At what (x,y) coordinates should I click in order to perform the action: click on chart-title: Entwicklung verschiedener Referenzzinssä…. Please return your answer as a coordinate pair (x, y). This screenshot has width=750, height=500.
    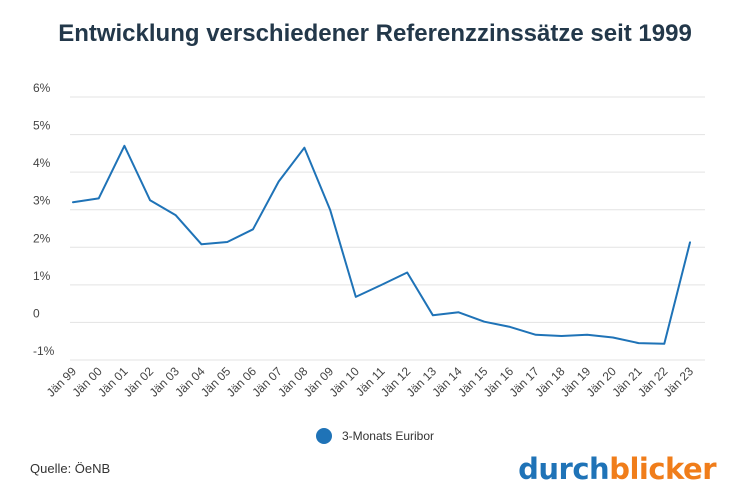
    Looking at the image, I should click on (375, 33).